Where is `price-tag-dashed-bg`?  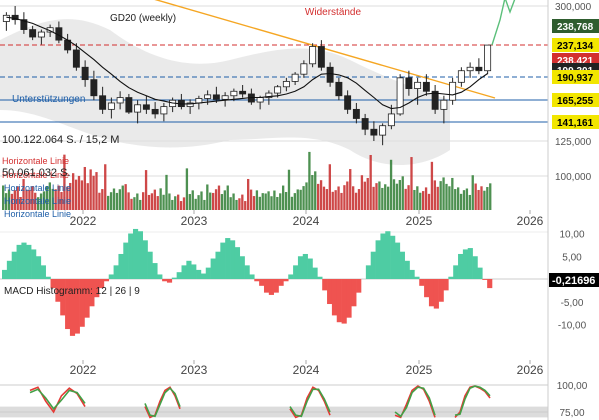
price-tag-dashed-bg is located at coordinates (575, 77).